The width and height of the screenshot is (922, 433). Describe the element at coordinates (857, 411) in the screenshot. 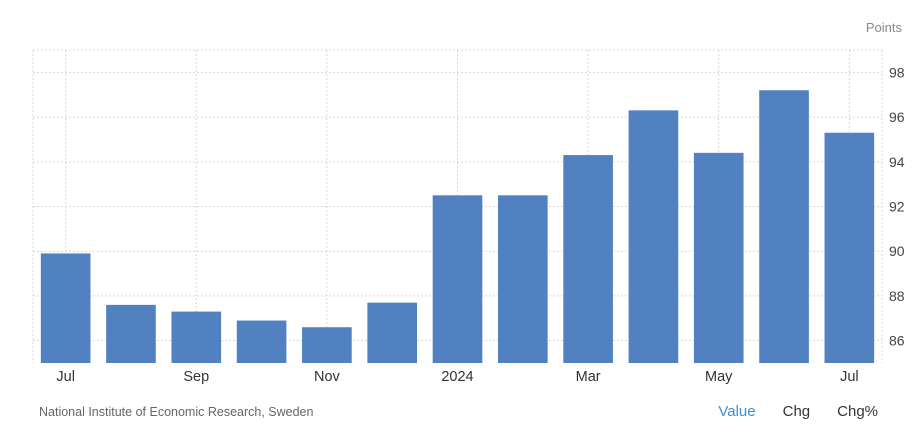

I see `tab-chg-percent: Chg%` at that location.